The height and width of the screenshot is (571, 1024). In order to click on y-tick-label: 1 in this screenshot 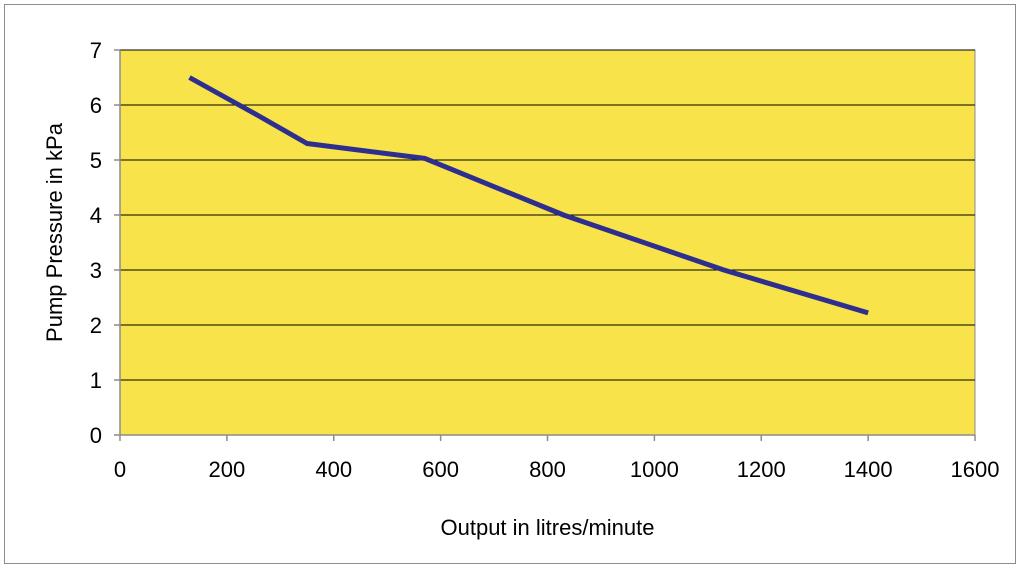, I will do `click(96, 380)`.